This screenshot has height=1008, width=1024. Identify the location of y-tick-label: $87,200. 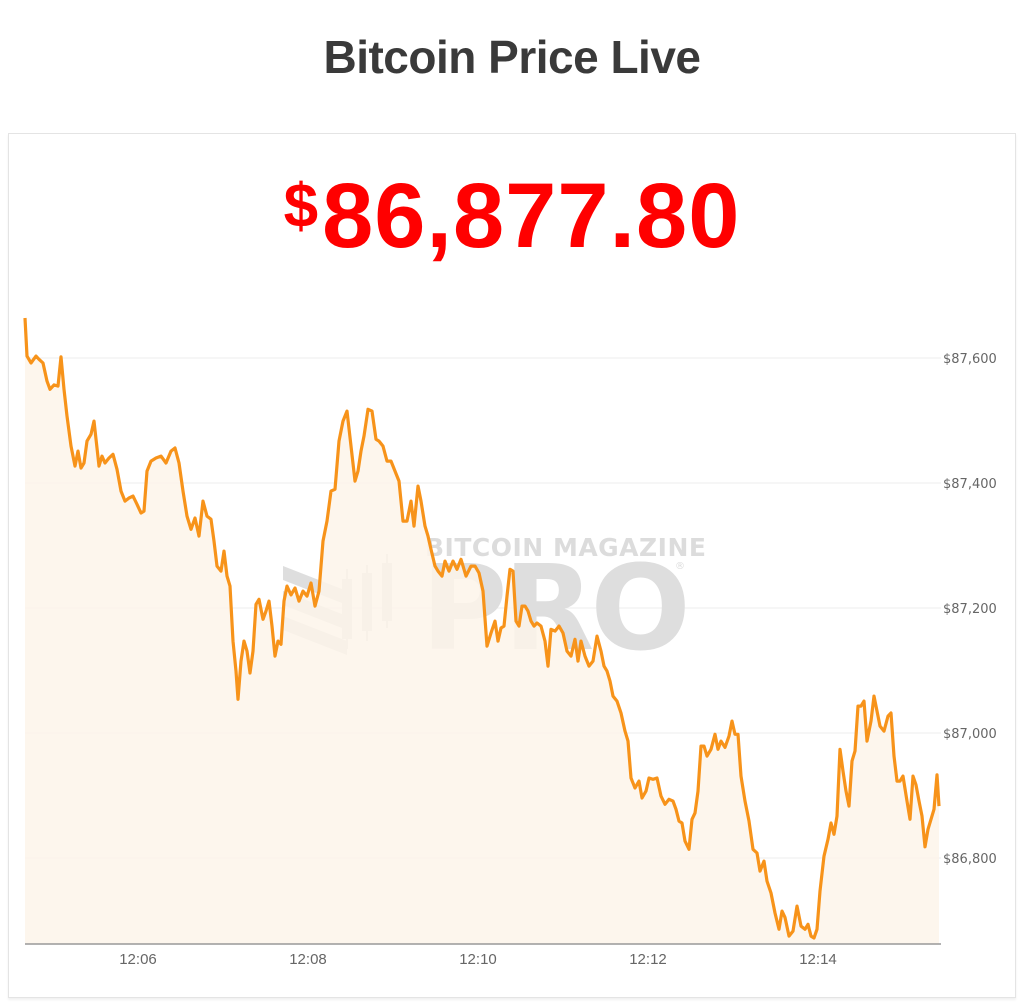
(970, 609).